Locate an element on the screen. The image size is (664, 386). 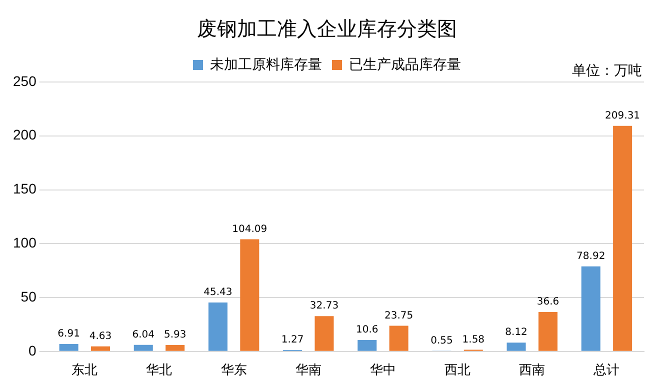
data-label: 32.73 is located at coordinates (324, 306).